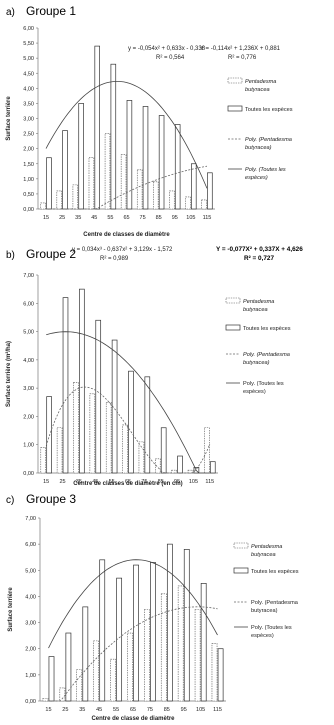  Describe the element at coordinates (259, 249) in the screenshot. I see `trend-equation: Y = -0,077X² + 0,337X + 4,626` at that location.